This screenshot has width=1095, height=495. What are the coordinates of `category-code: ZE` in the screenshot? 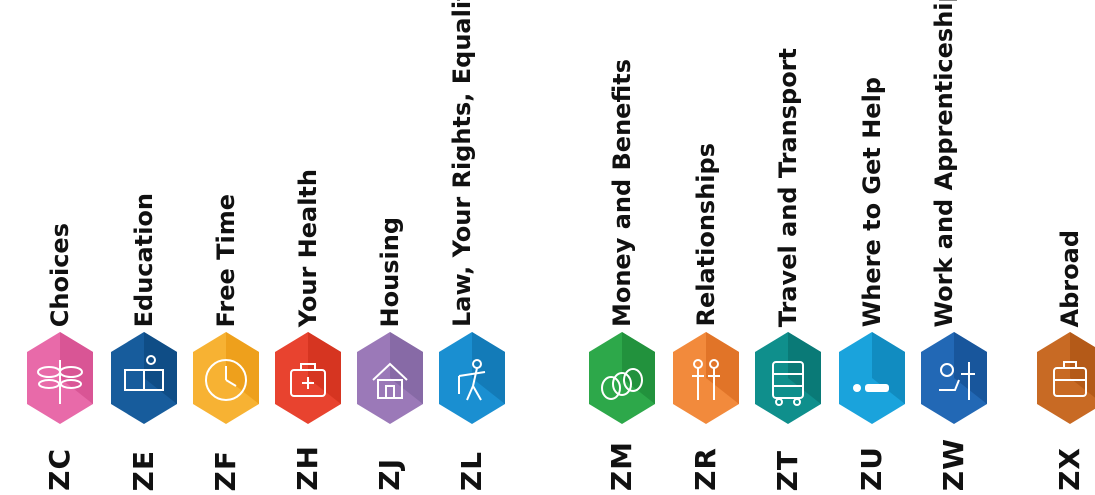 It's located at (143, 470).